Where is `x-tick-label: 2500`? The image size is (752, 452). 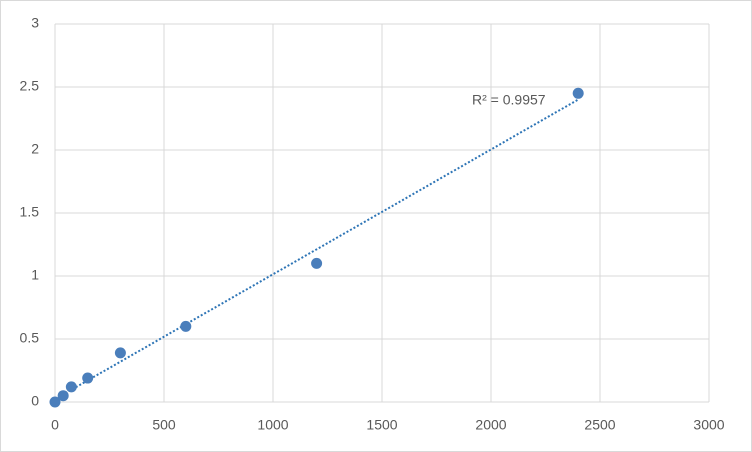 x-tick-label: 2500 is located at coordinates (599, 425).